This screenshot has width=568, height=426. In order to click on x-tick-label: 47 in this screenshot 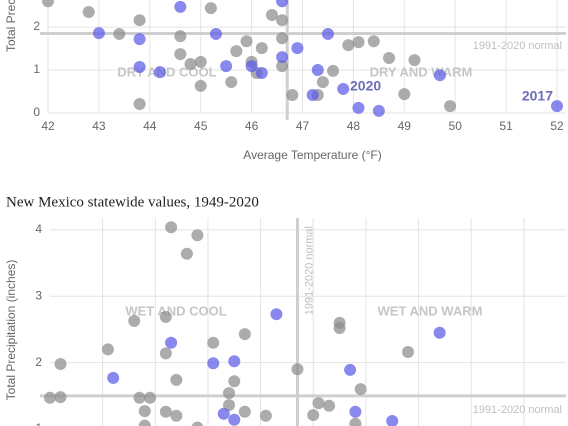, I will do `click(303, 126)`.